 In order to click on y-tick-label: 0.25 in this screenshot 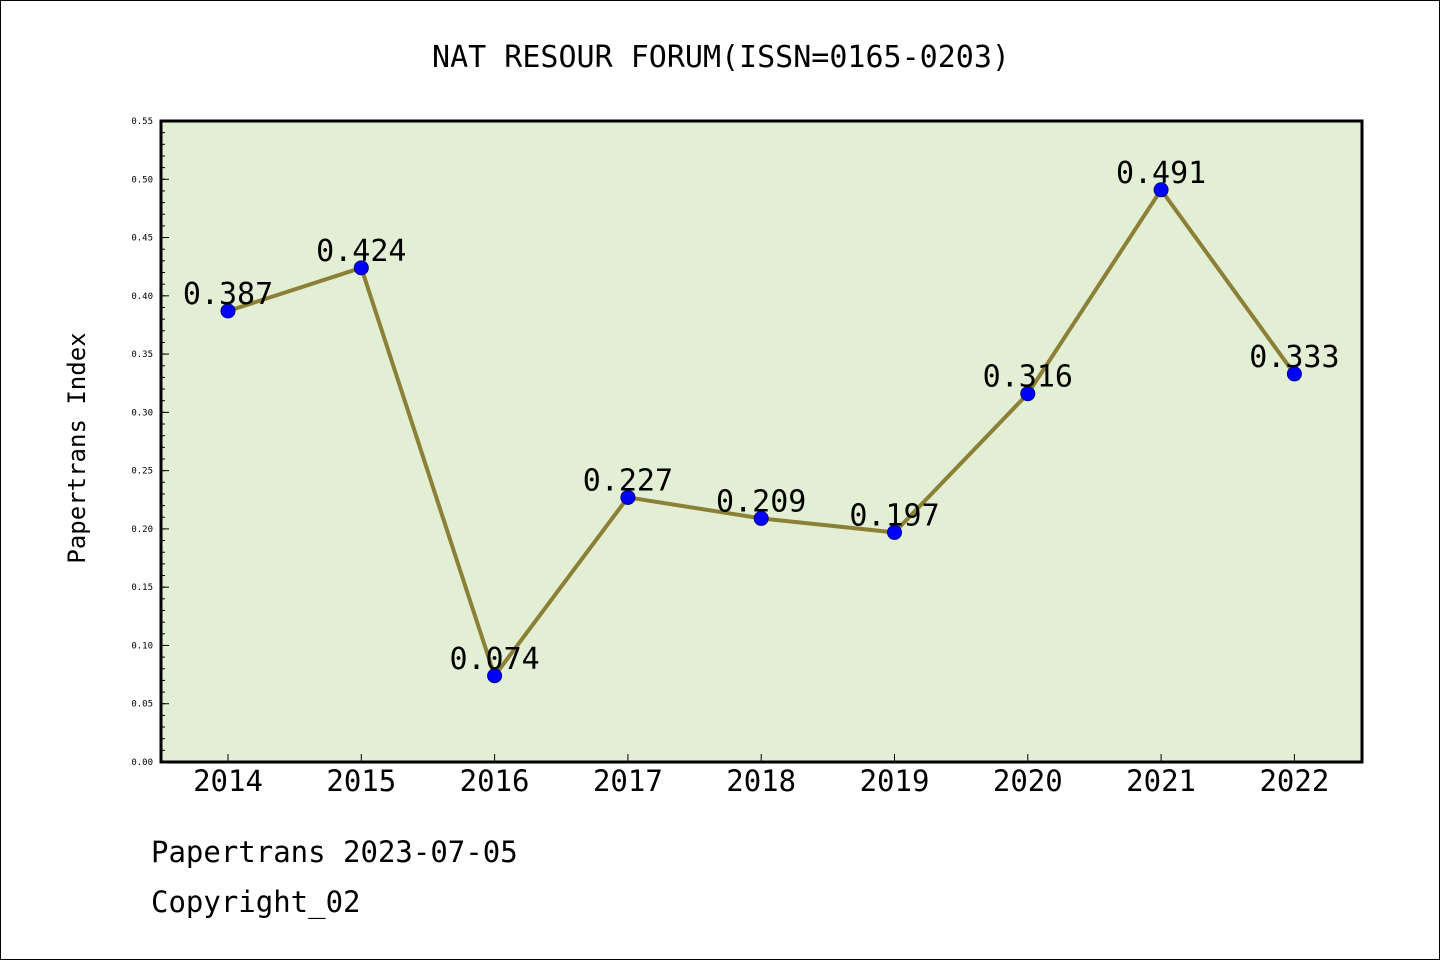, I will do `click(142, 472)`.